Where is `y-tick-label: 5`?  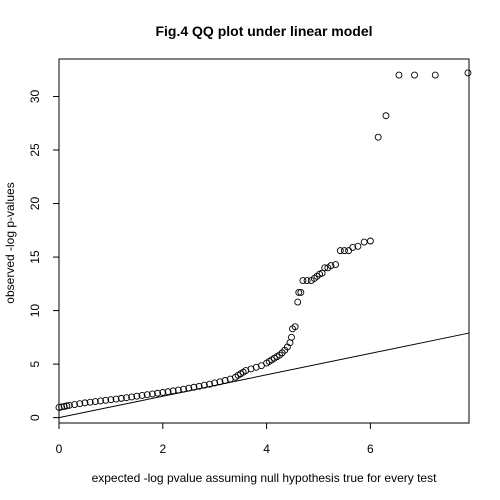 y-tick-label: 5 is located at coordinates (35, 363).